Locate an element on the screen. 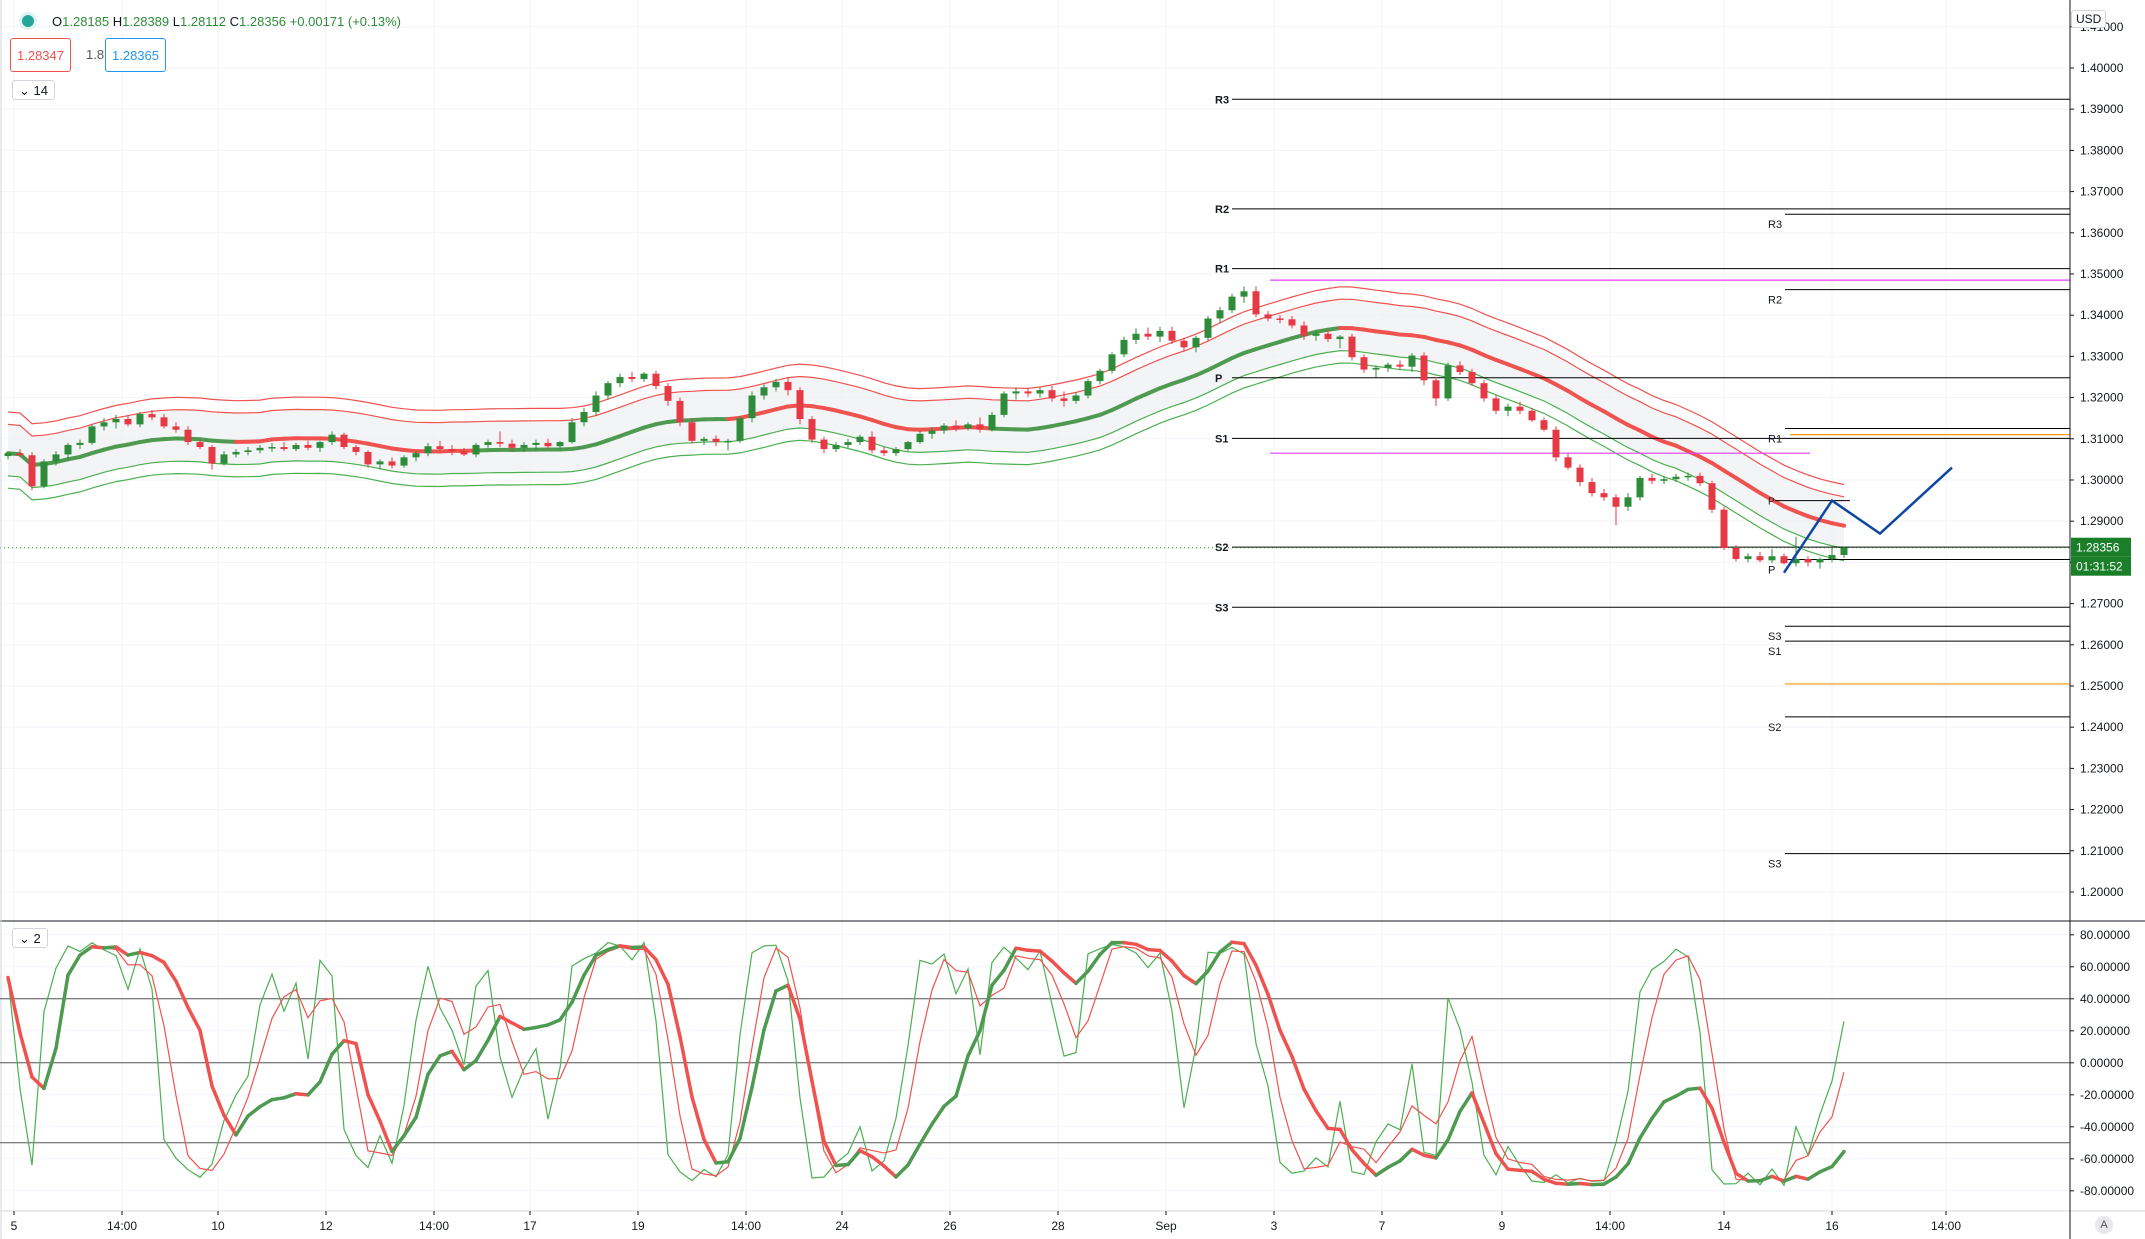  osc-tick-label: -20.00000 is located at coordinates (2107, 1095).